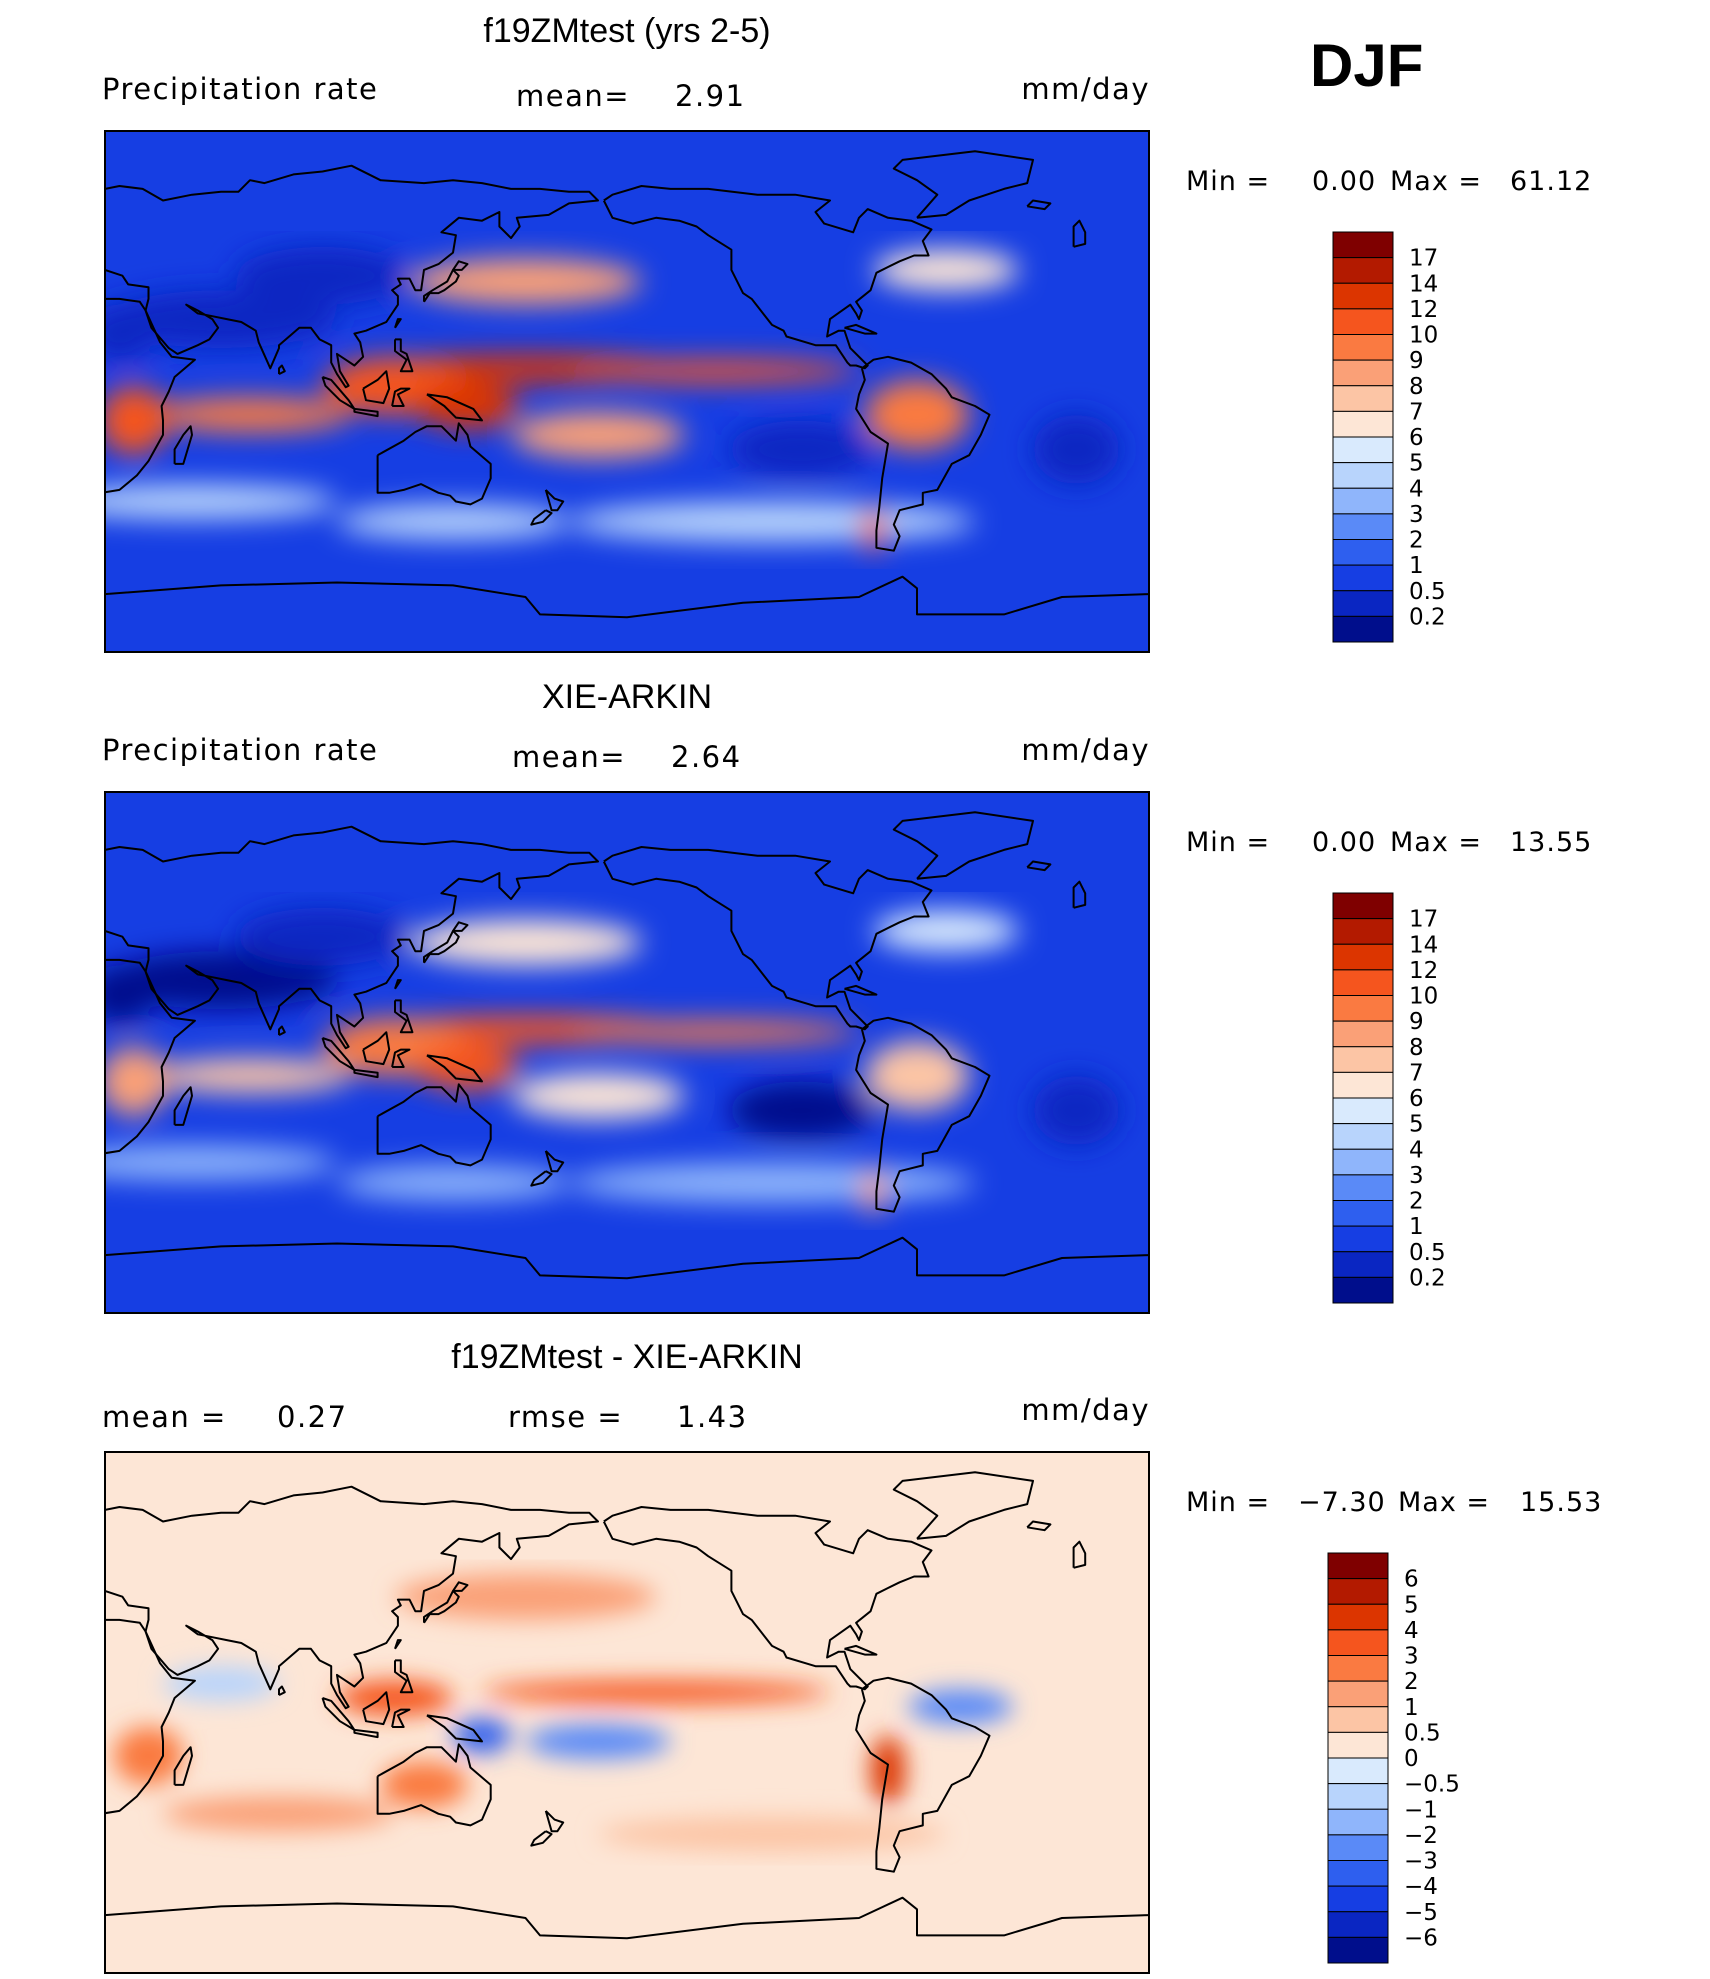 Image resolution: width=1710 pixels, height=1979 pixels. Describe the element at coordinates (1411, 1682) in the screenshot. I see `colorbar-tick-label: 2` at that location.